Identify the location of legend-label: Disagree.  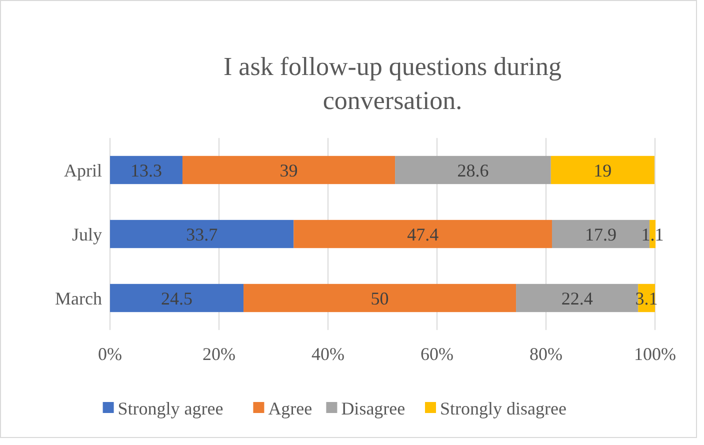
(373, 408).